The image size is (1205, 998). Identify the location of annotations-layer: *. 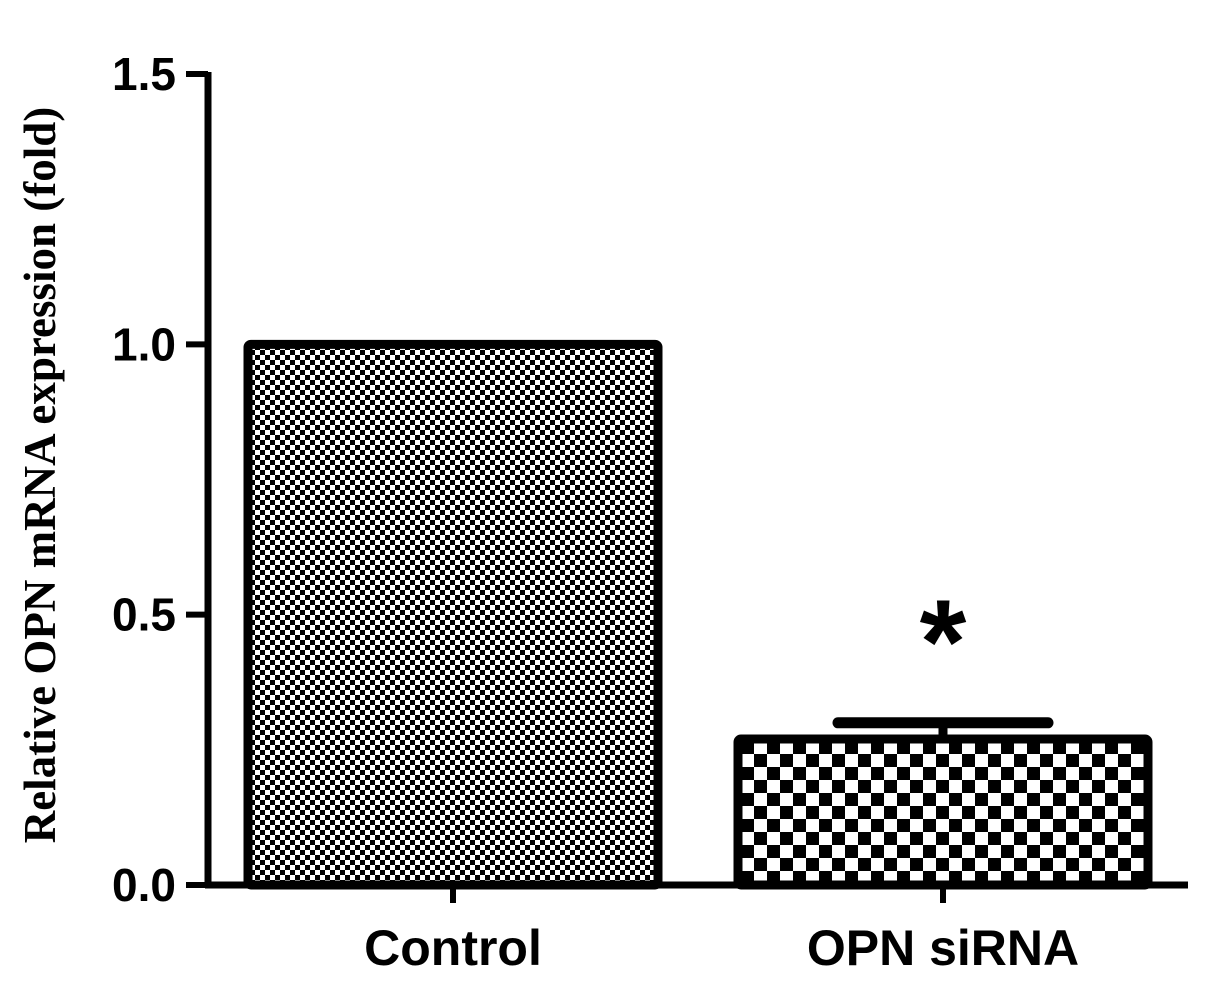
(943, 642).